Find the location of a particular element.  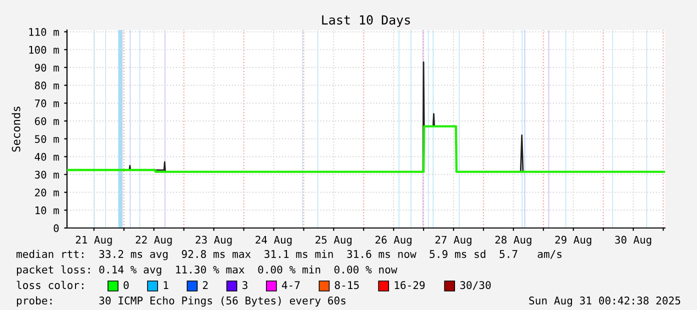

text: Sun Aug 31 00:42:38 2025 is located at coordinates (604, 301).